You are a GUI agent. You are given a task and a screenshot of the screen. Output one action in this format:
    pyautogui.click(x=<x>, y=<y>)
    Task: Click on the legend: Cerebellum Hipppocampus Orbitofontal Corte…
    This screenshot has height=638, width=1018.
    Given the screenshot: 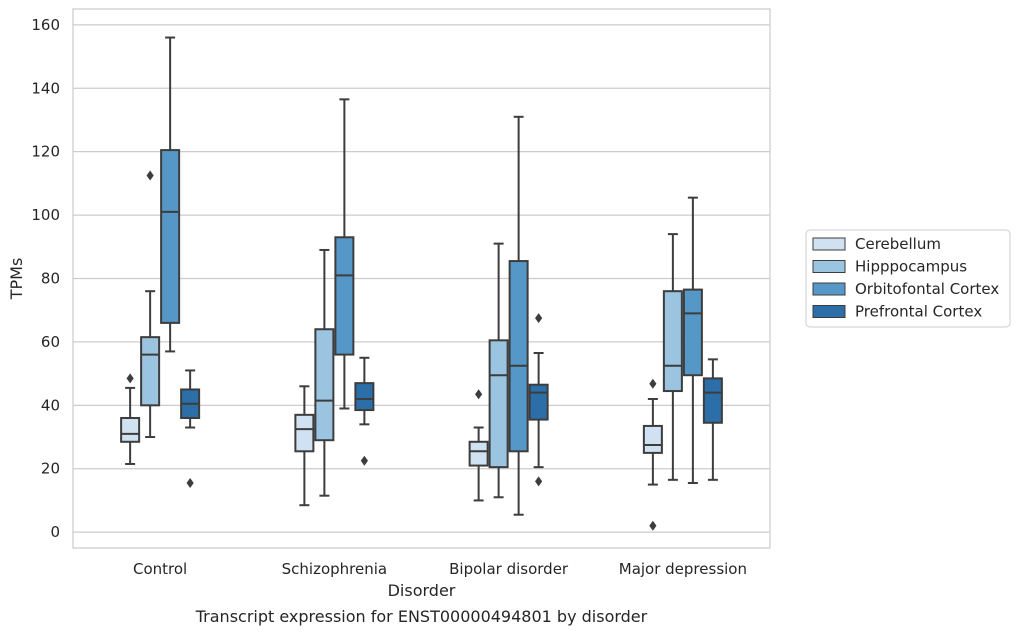 What is the action you would take?
    pyautogui.click(x=908, y=278)
    